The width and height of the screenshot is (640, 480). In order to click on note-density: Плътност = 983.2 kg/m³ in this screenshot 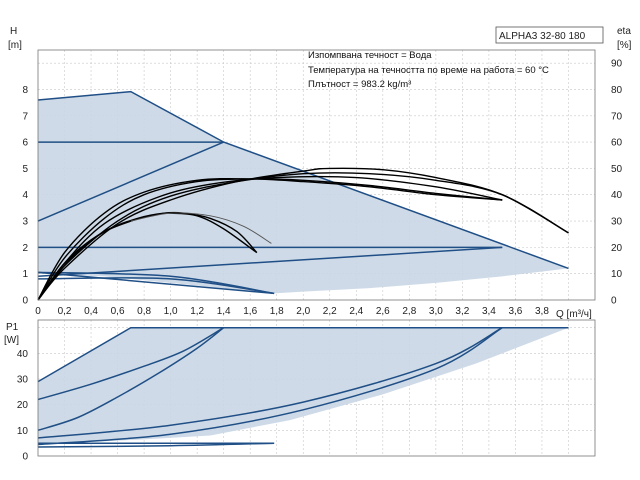, I will do `click(359, 84)`.